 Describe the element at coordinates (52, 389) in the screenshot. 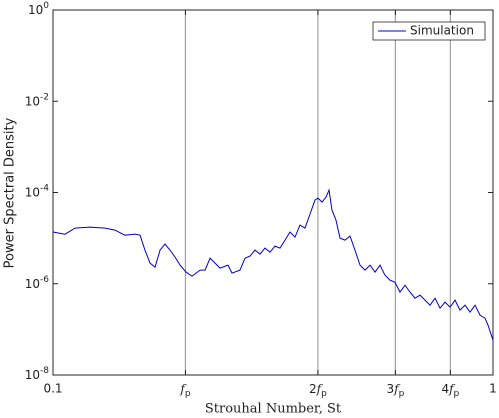

I see `x-tick-label: 0.1` at that location.